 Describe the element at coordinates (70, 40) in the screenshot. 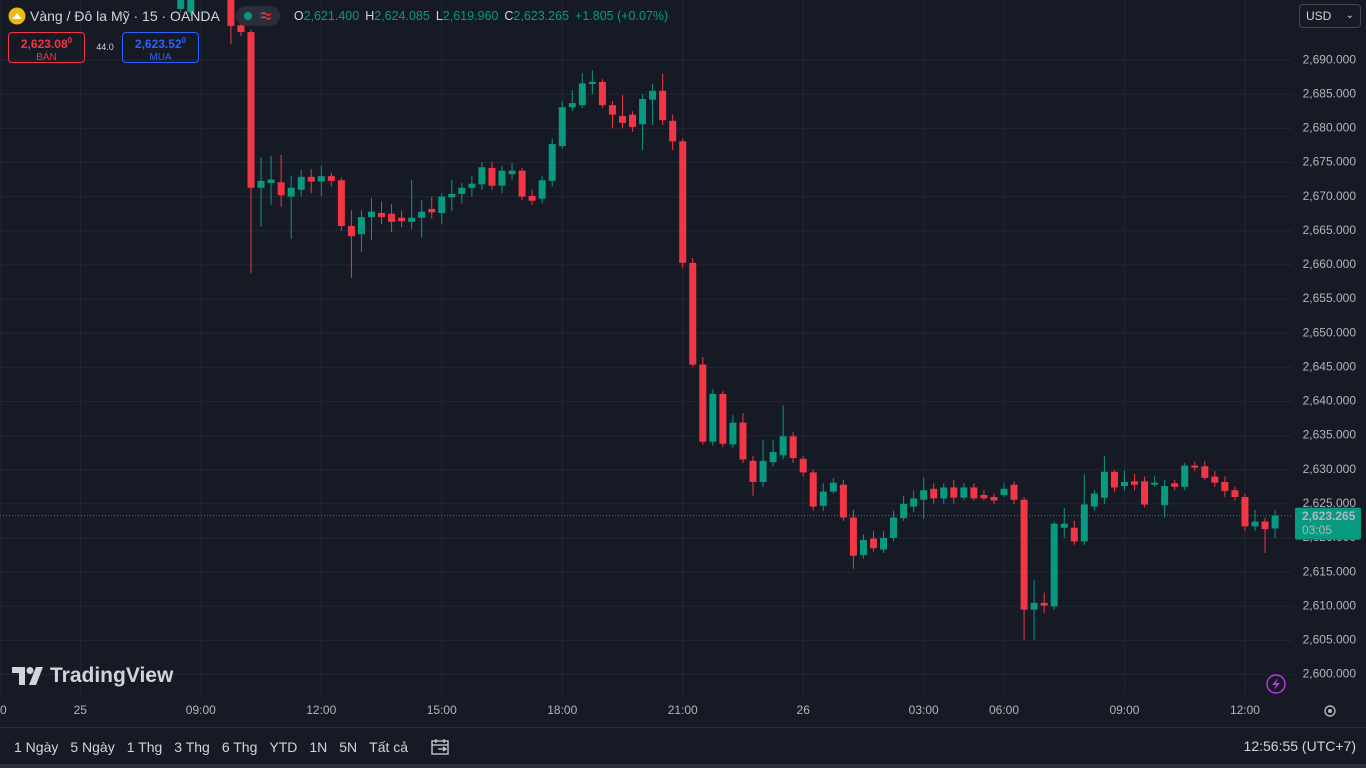

I see `sell-price-pip: 0` at that location.